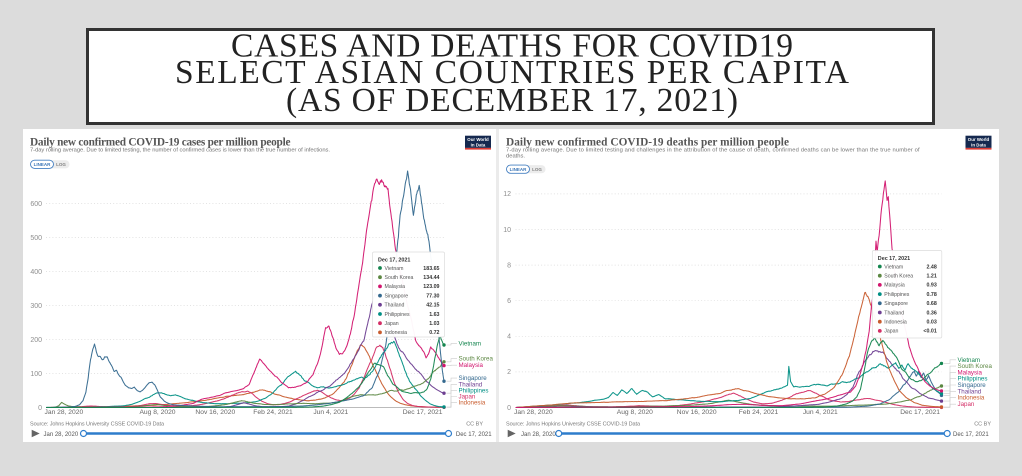 This screenshot has width=1022, height=476. Describe the element at coordinates (509, 265) in the screenshot. I see `svg-text: 8` at that location.